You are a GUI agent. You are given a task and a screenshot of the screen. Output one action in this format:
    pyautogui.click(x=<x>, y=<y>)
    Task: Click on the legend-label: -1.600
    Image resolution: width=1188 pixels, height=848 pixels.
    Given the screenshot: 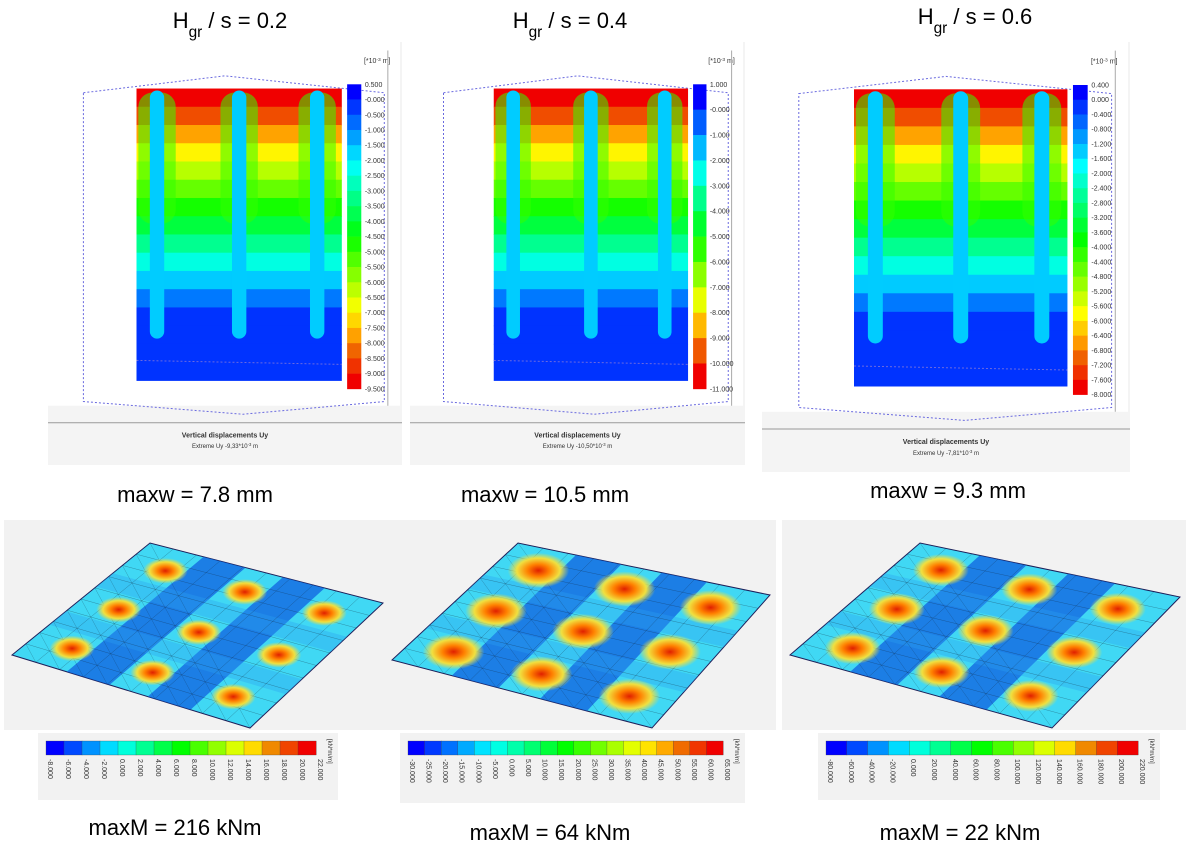 What is the action you would take?
    pyautogui.click(x=1101, y=159)
    